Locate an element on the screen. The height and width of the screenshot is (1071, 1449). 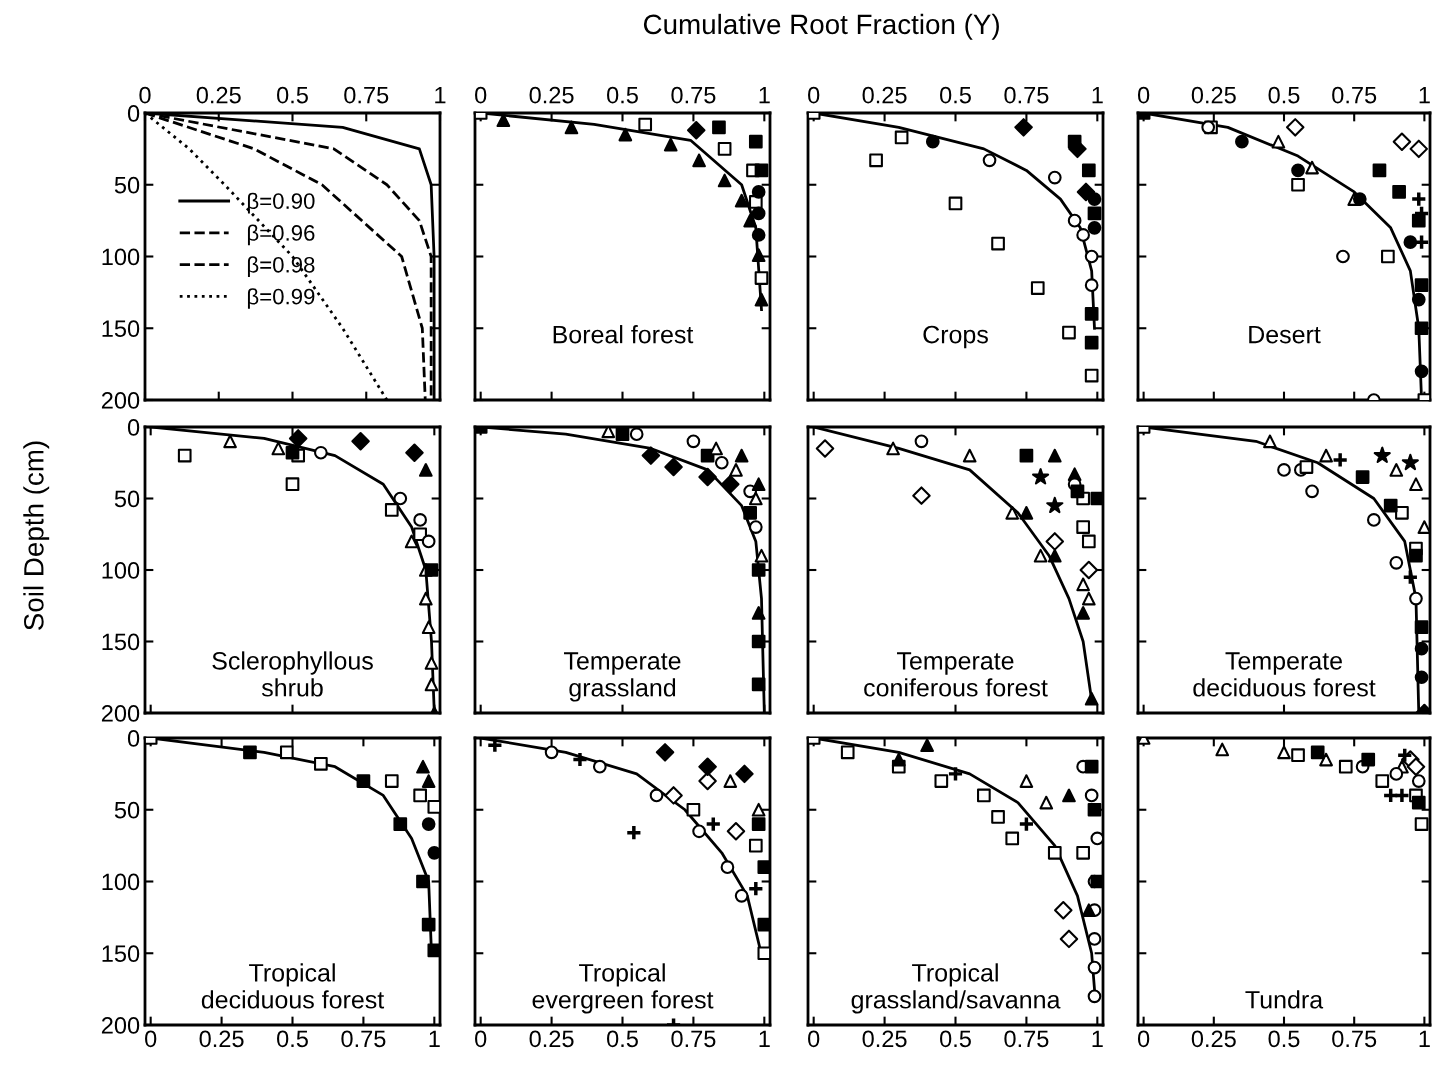
text: Tropical deciduous forest is located at coordinates (293, 986).